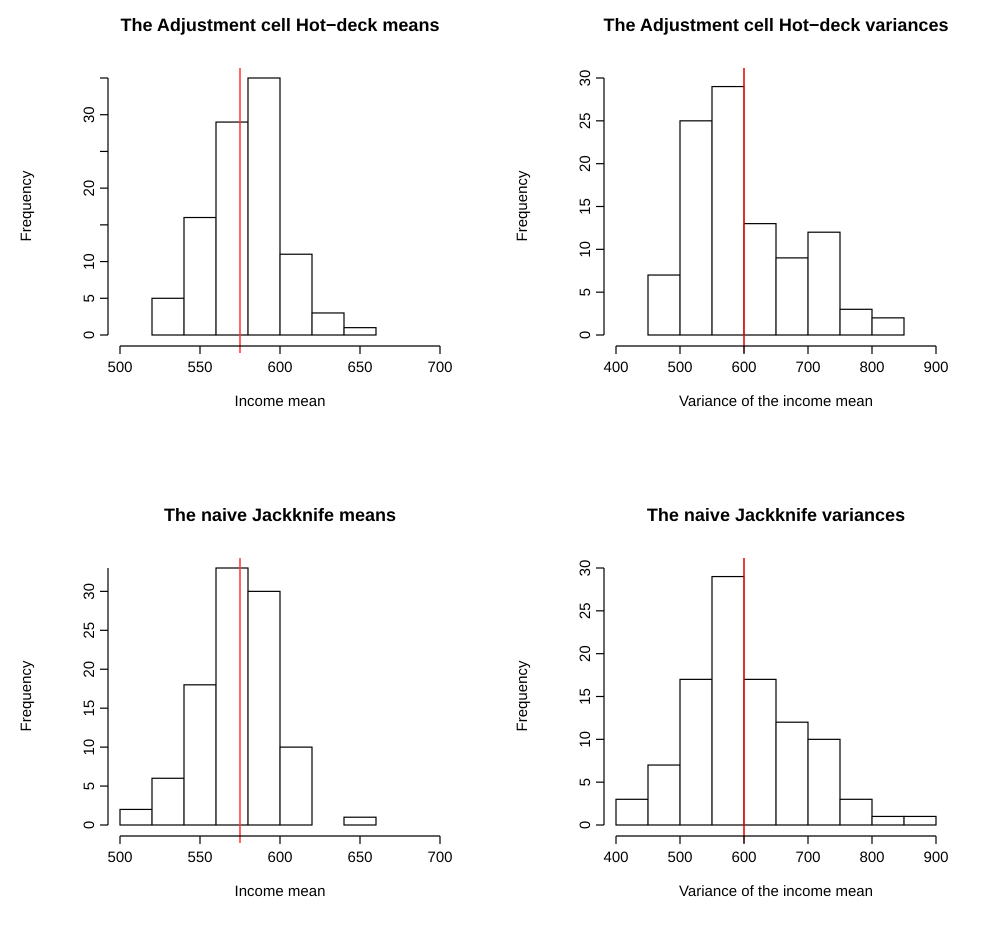 The image size is (992, 926). Describe the element at coordinates (776, 515) in the screenshot. I see `chart-title: The naive Jackknife variances` at that location.